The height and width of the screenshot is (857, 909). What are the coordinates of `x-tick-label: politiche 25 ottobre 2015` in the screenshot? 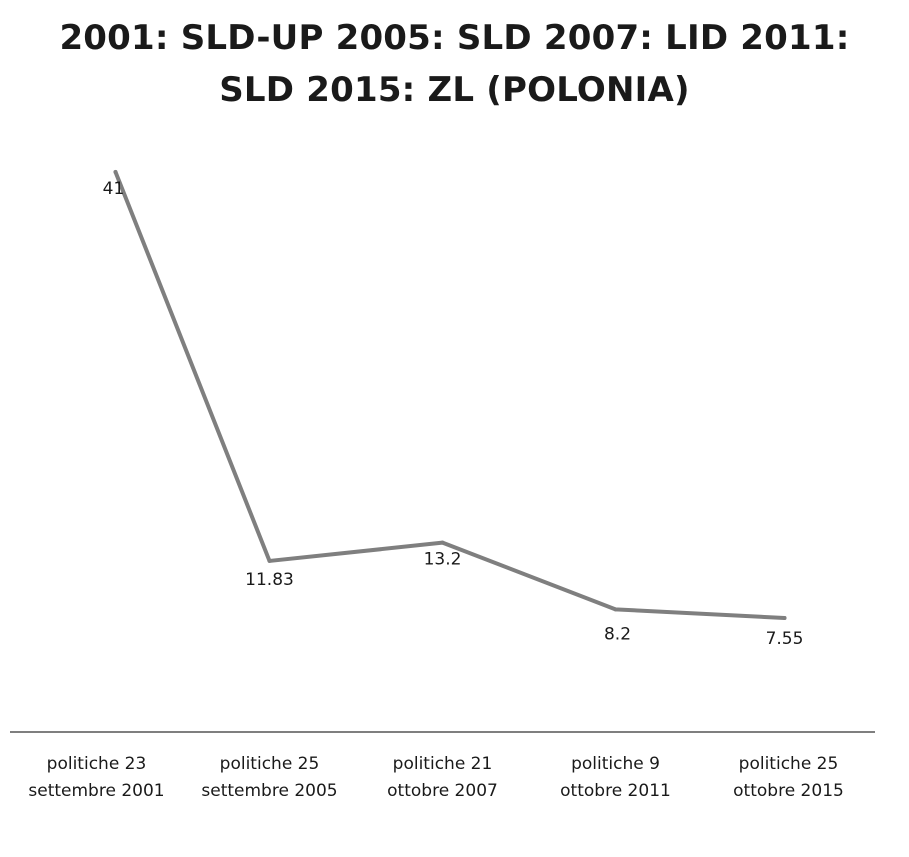 It's located at (788, 777).